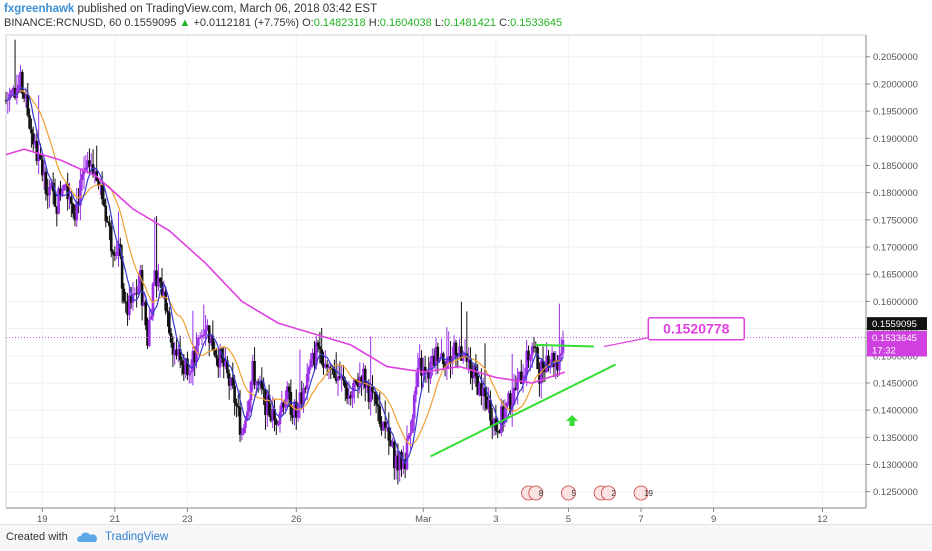  What do you see at coordinates (587, 493) in the screenshot?
I see `economic-events: 28527219` at bounding box center [587, 493].